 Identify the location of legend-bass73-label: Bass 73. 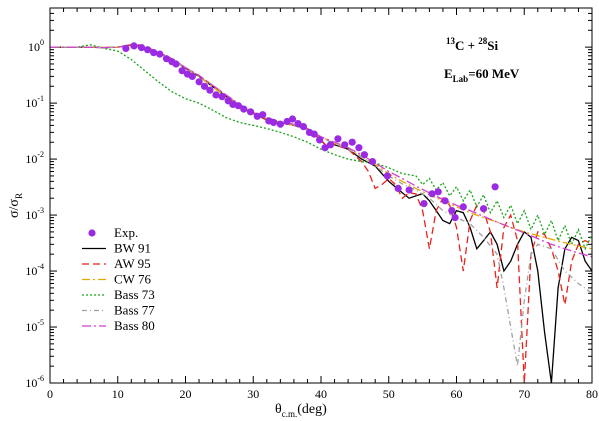
(134, 294).